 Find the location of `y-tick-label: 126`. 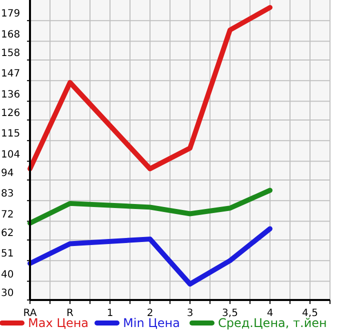

y-tick-label: 126 is located at coordinates (10, 113).